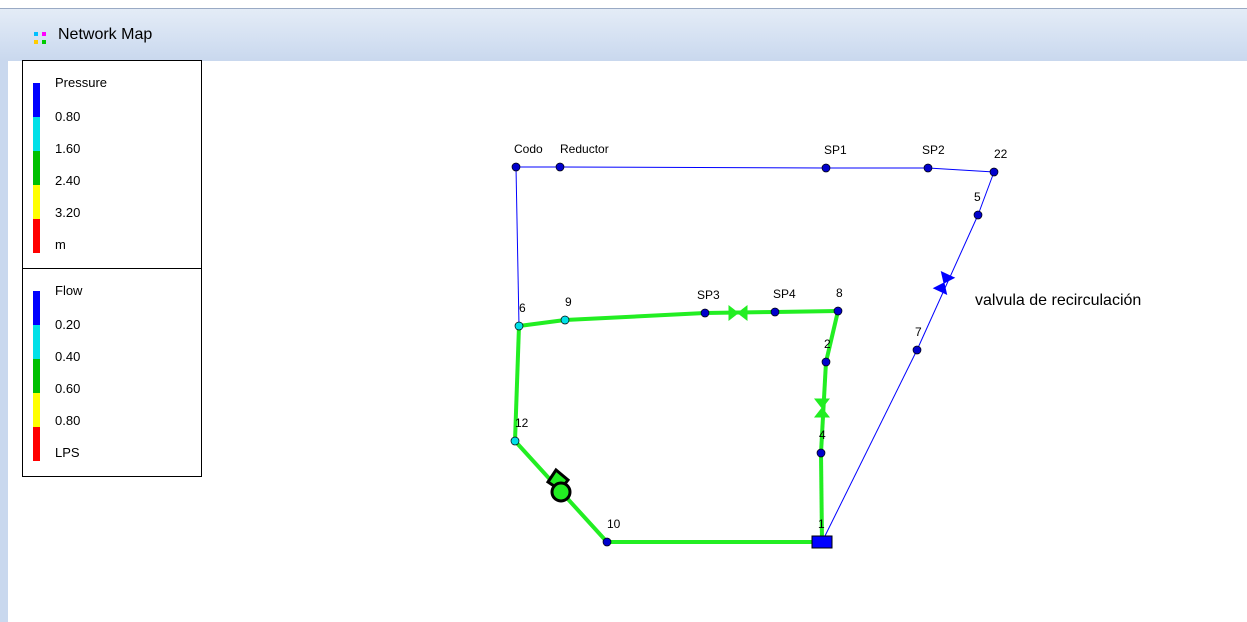 Image resolution: width=1247 pixels, height=622 pixels. I want to click on legend-text: 0.40, so click(68, 356).